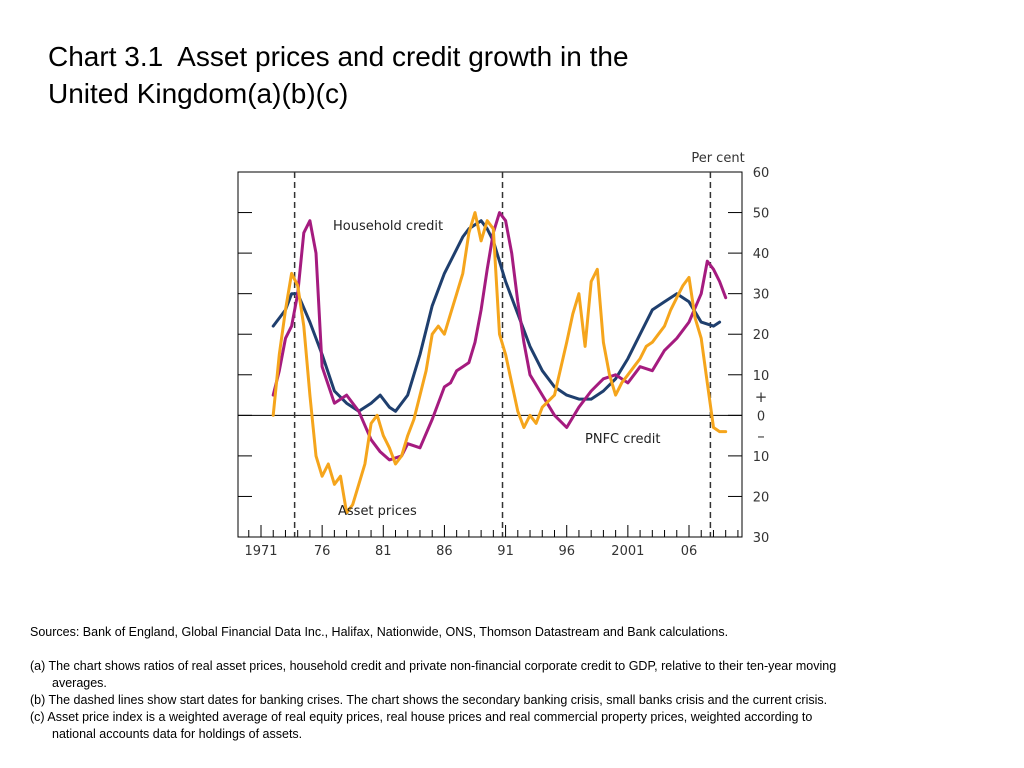 The image size is (1024, 768). What do you see at coordinates (383, 551) in the screenshot?
I see `x-tick-label: 81` at bounding box center [383, 551].